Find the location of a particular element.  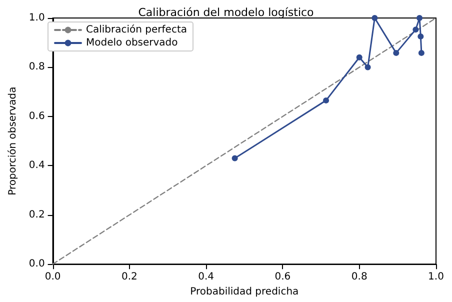

y-tick-label: 0.8 is located at coordinates (36, 67).